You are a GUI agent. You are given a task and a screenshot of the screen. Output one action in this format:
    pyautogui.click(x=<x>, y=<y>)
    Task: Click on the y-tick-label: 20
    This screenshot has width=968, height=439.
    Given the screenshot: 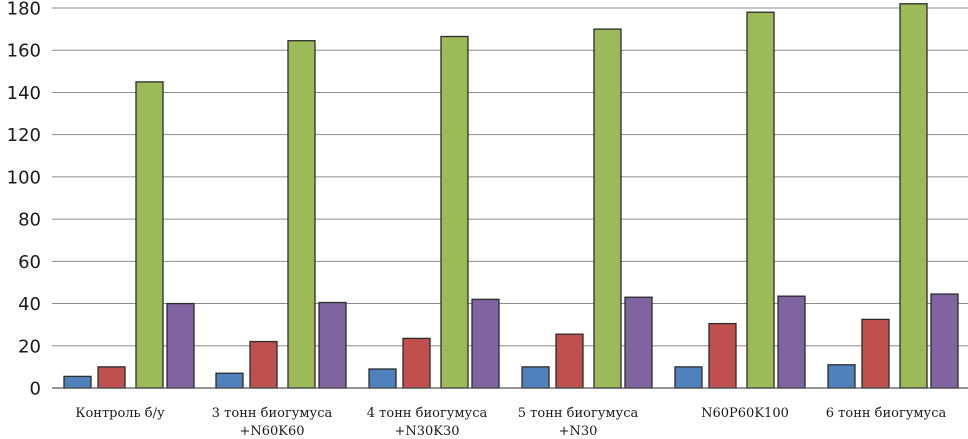 What is the action you would take?
    pyautogui.click(x=29, y=346)
    